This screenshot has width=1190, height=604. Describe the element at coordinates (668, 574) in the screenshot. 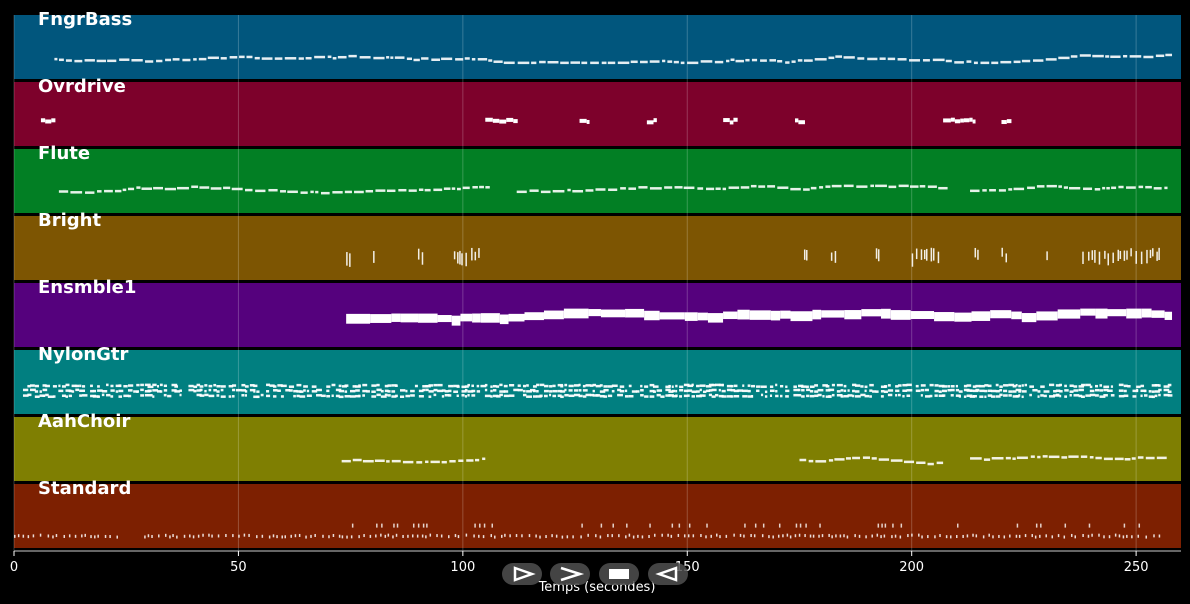

I see `rewind-button` at that location.